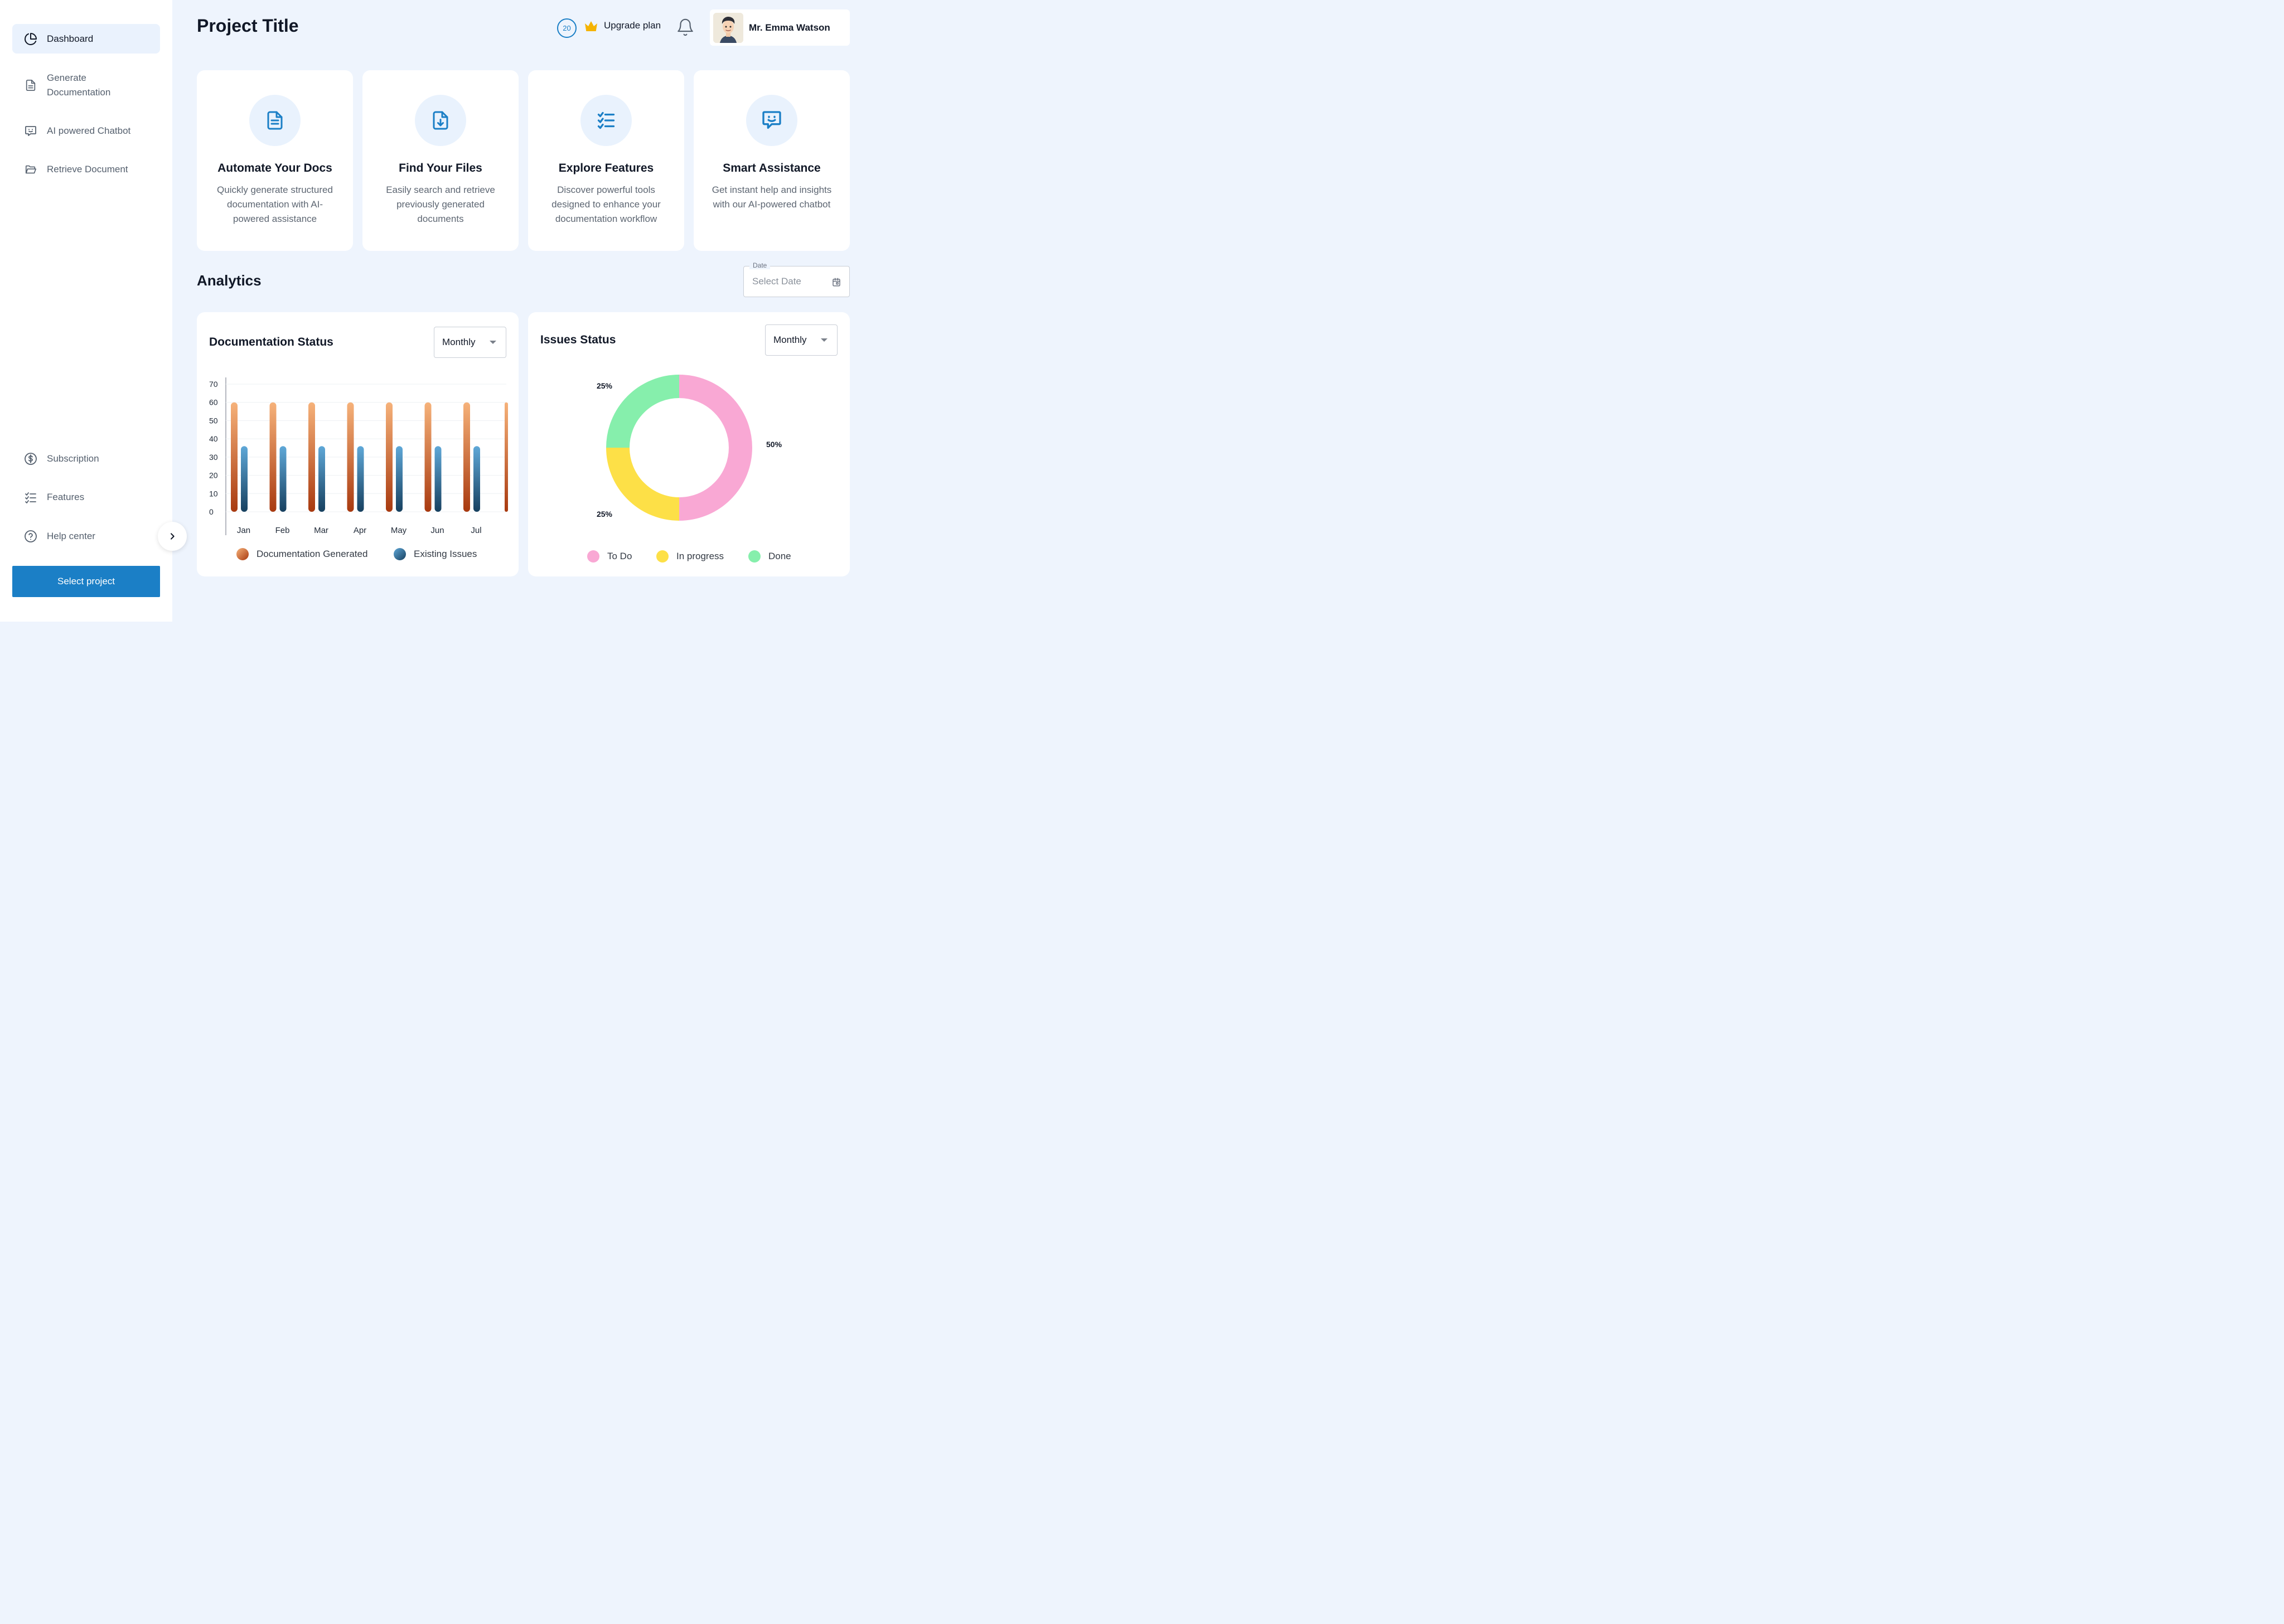  Describe the element at coordinates (779, 556) in the screenshot. I see `legend-label: Done` at that location.